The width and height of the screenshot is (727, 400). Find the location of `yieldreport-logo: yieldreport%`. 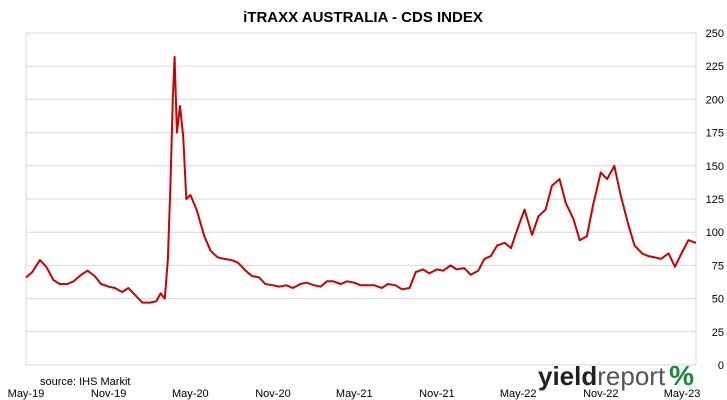

yieldreport-logo: yieldreport% is located at coordinates (616, 375).